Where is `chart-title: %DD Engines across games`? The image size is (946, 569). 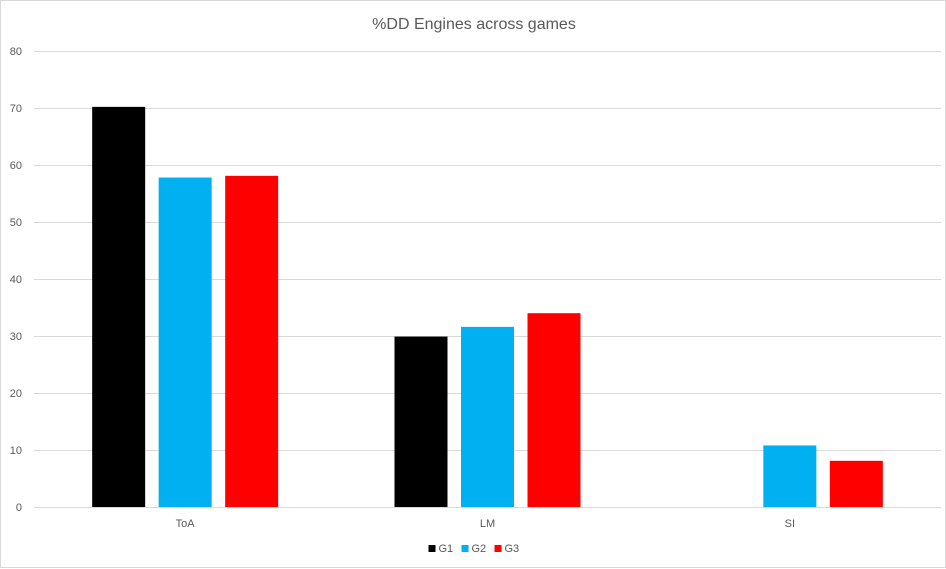
chart-title: %DD Engines across games is located at coordinates (474, 24).